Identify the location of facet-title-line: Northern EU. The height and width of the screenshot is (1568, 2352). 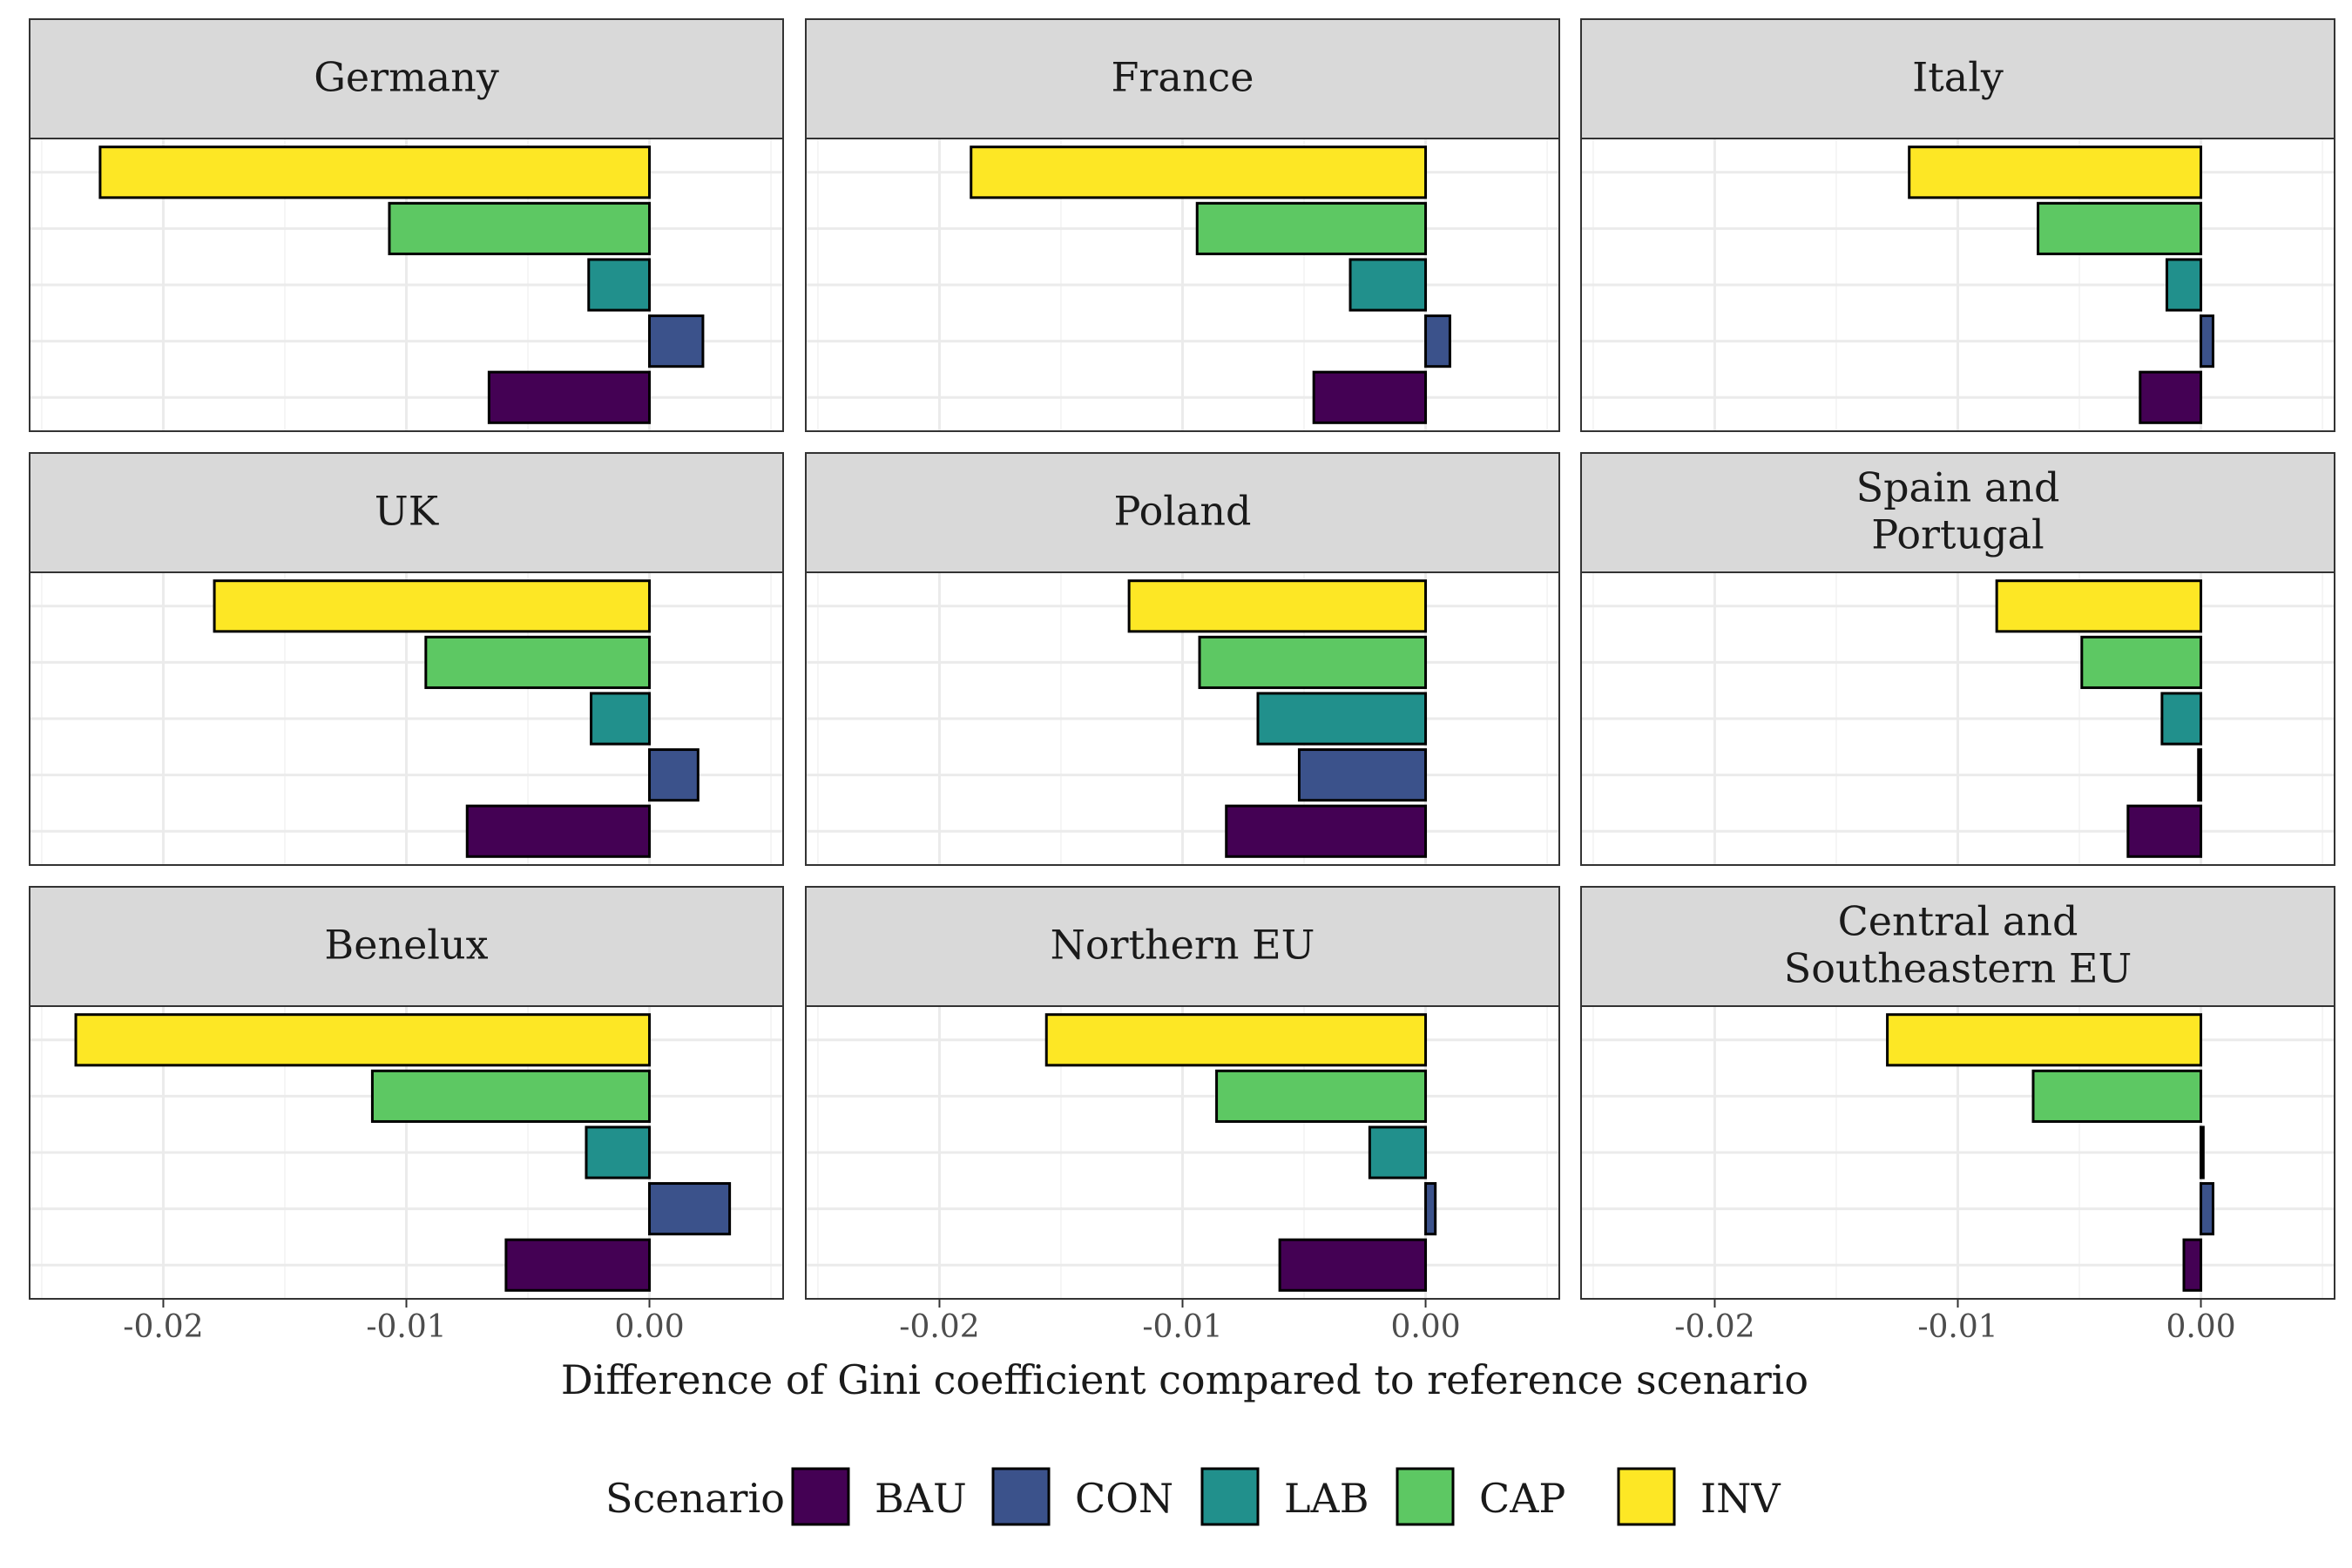
(1183, 945).